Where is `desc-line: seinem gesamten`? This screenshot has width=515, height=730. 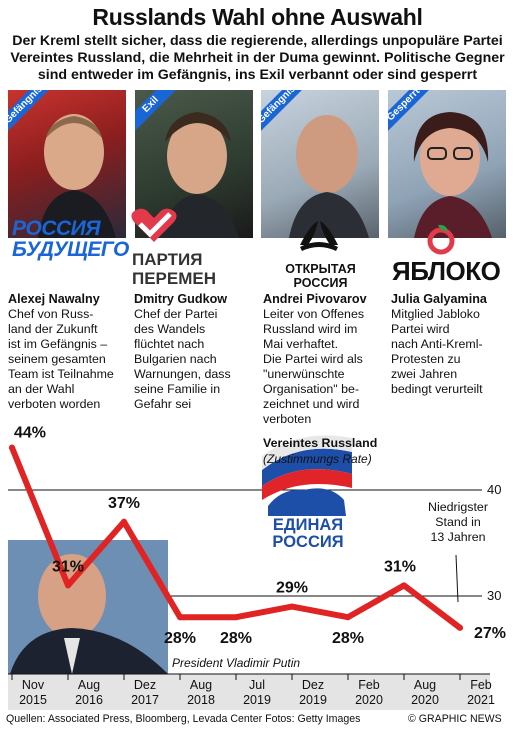
desc-line: seinem gesamten is located at coordinates (57, 359).